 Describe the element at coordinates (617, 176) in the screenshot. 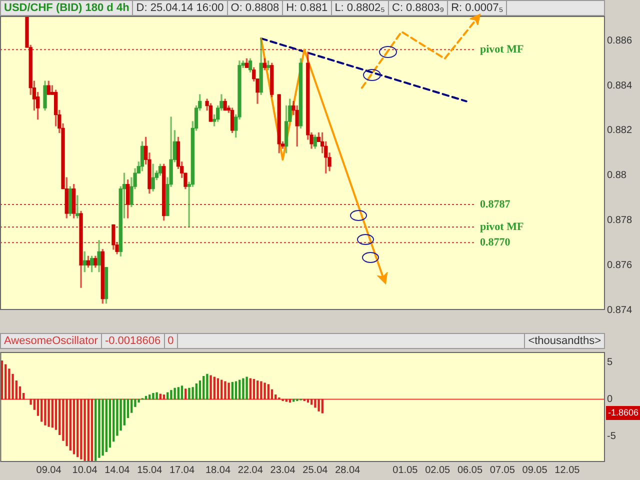

I see `y-tick-label: 0.88` at that location.